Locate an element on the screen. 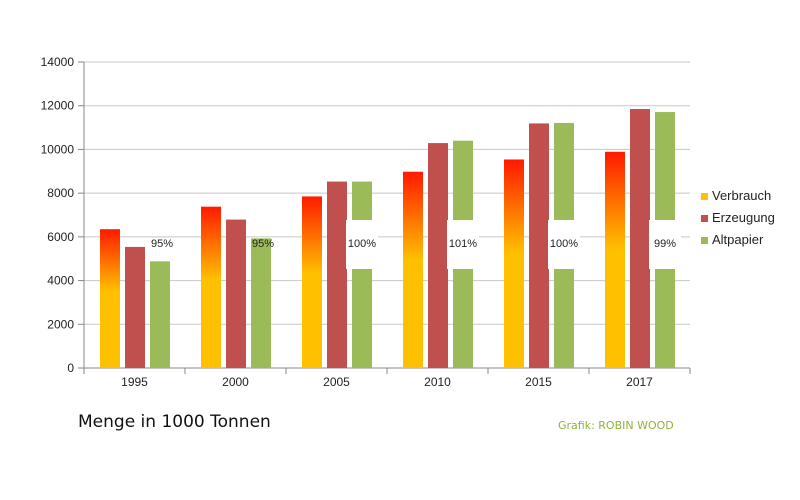  legend-swatch-verbrauch is located at coordinates (704, 196).